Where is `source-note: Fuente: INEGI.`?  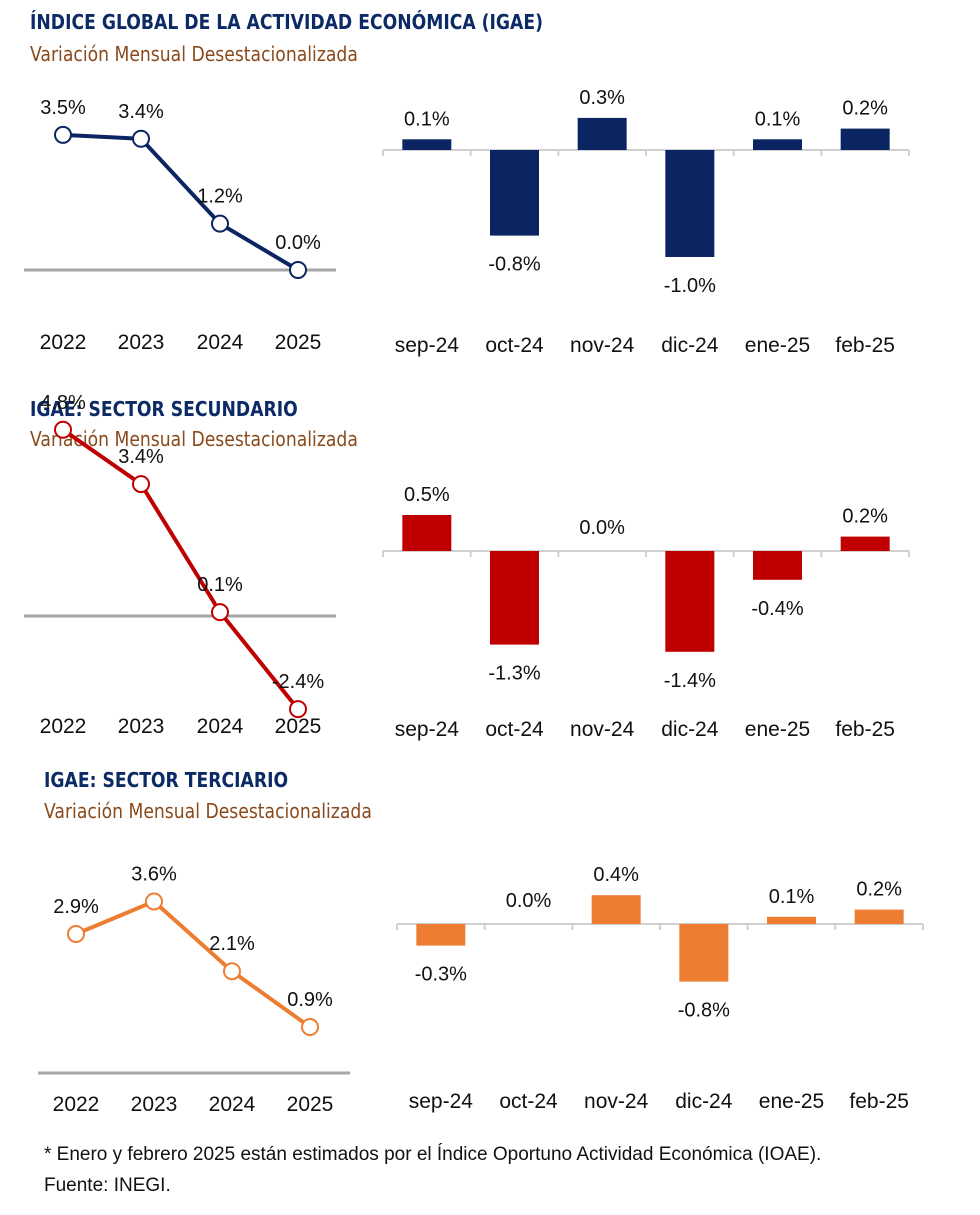
source-note: Fuente: INEGI. is located at coordinates (107, 1185).